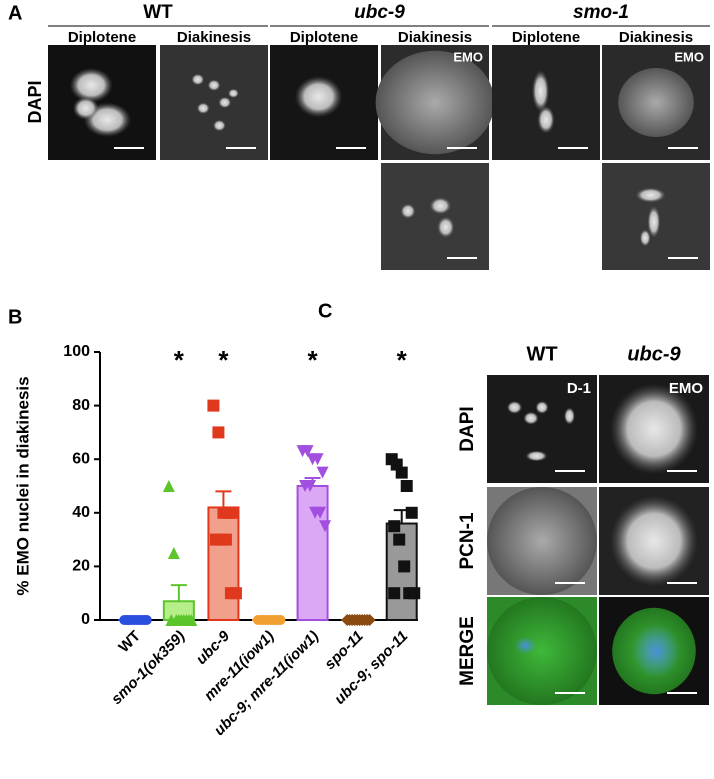 This screenshot has height=779, width=714. Describe the element at coordinates (15, 317) in the screenshot. I see `panel-label: B` at that location.